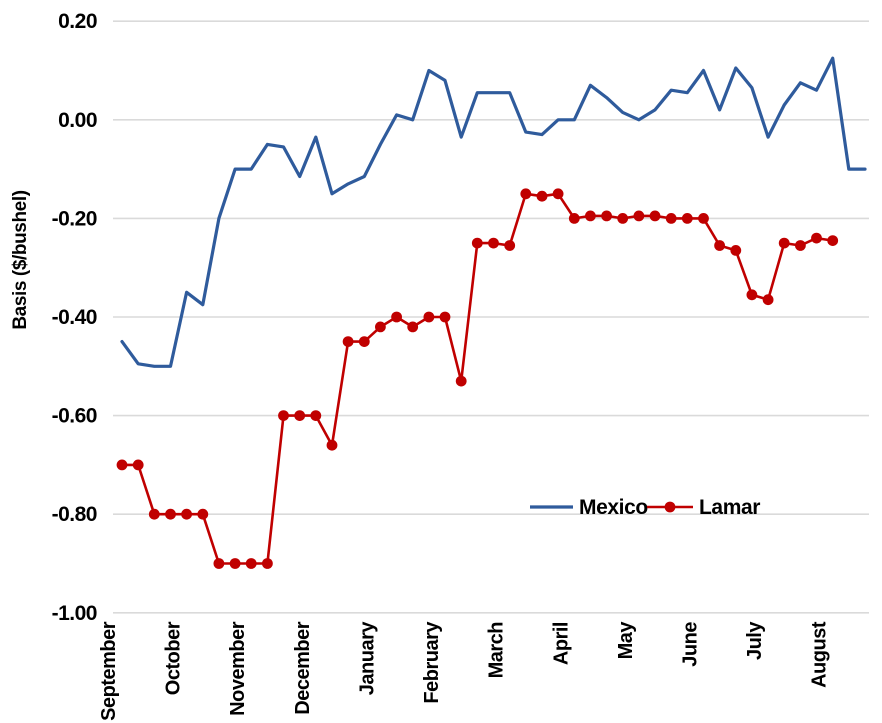 This screenshot has height=723, width=882. I want to click on x-axis-month-label: August, so click(820, 654).